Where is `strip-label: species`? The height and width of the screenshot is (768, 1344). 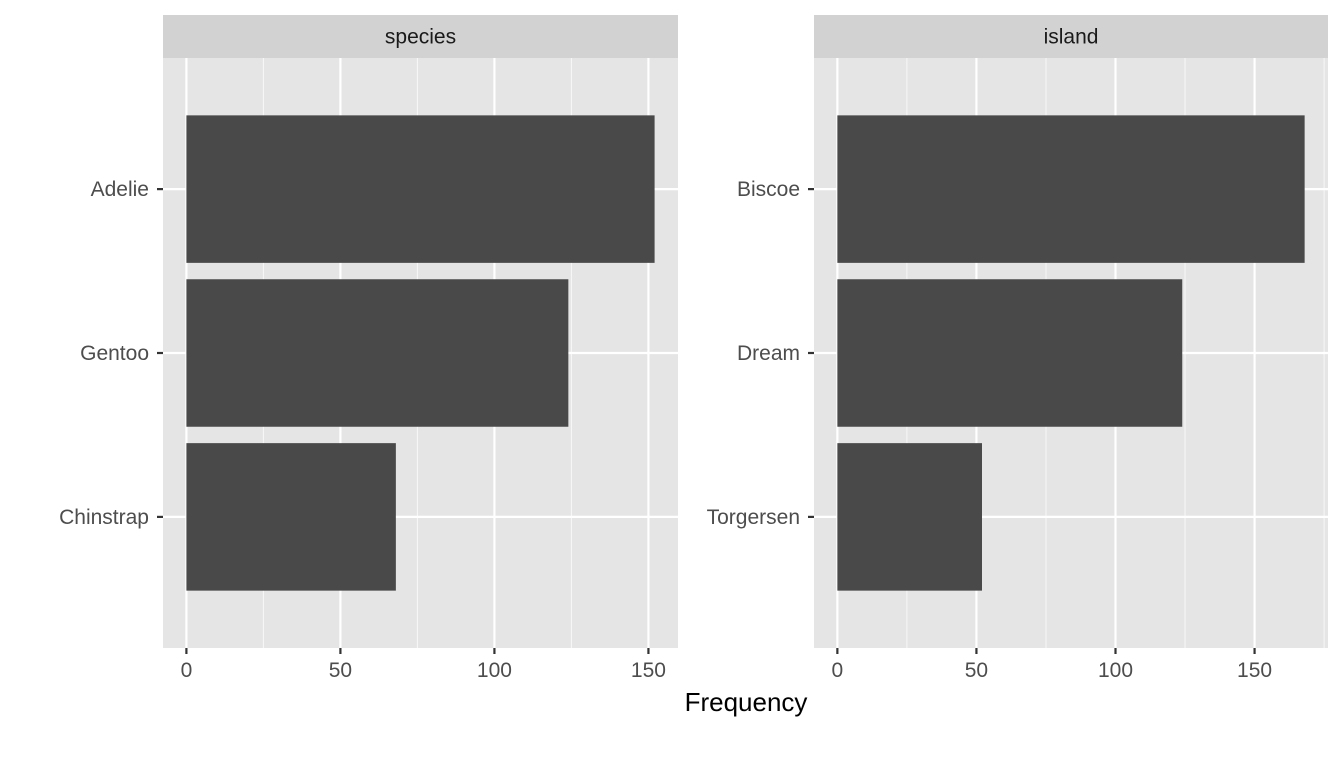
strip-label: species is located at coordinates (420, 37).